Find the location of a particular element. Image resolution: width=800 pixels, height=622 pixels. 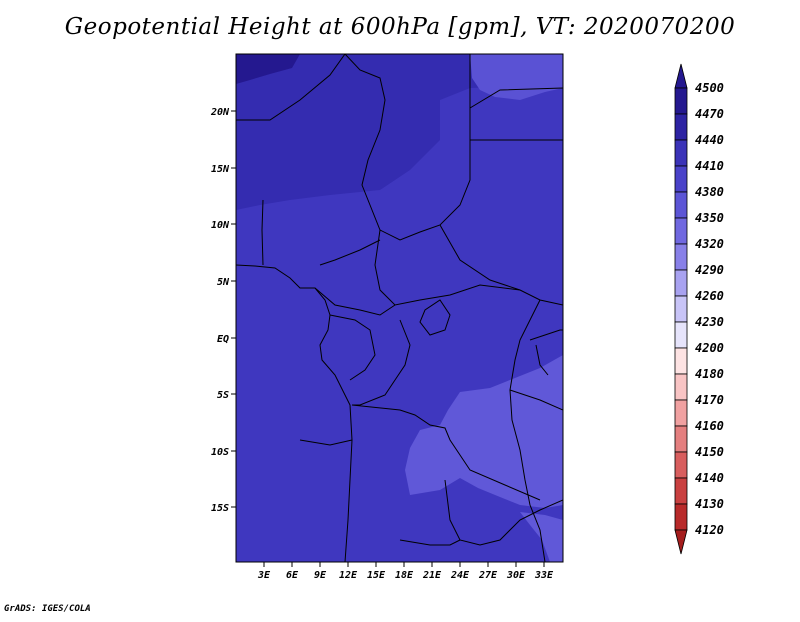

colorbar-label: 4170 is located at coordinates (709, 400).